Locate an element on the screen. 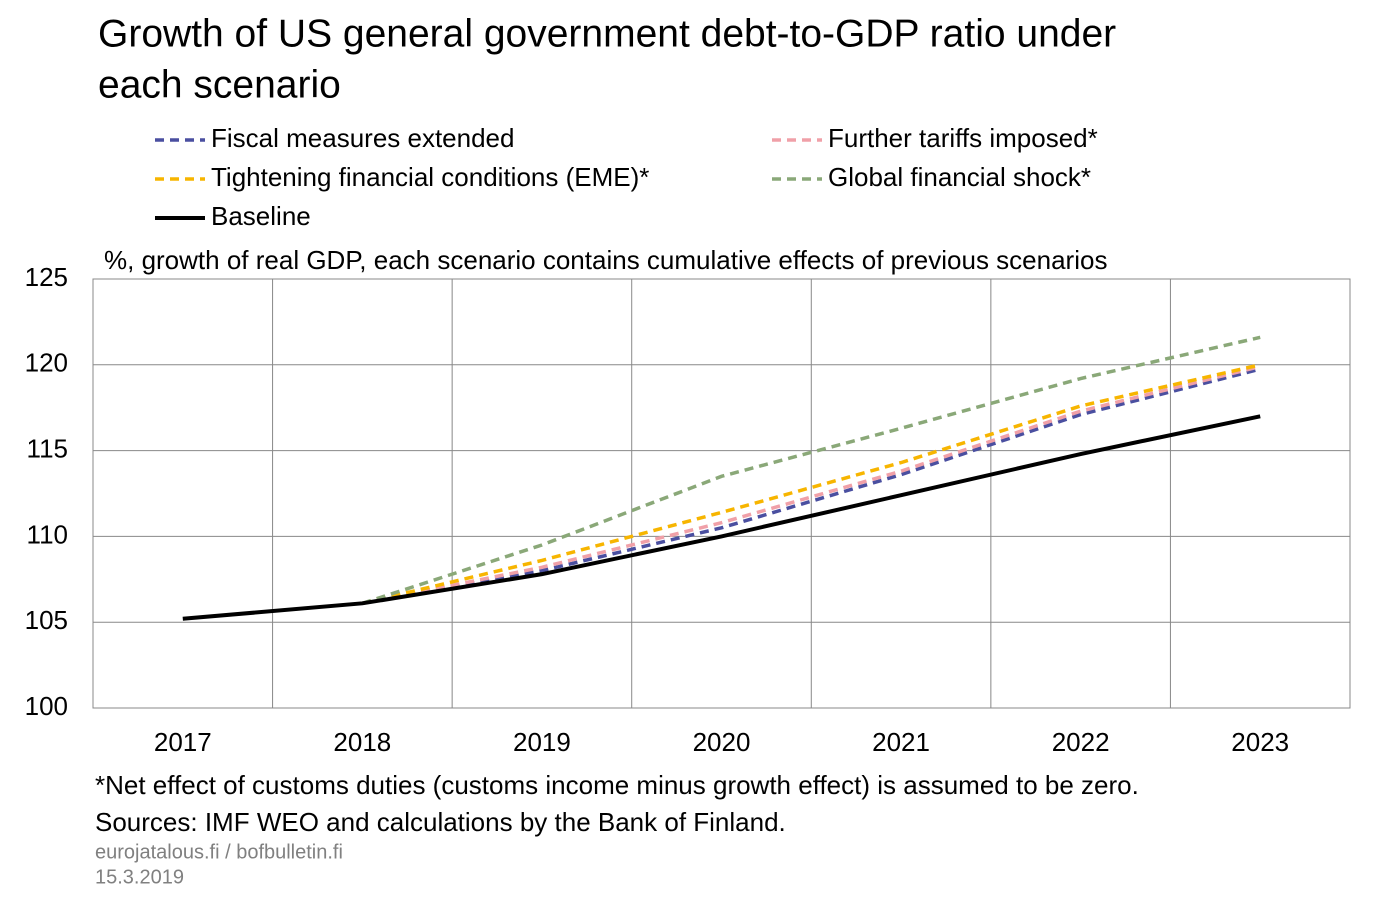 This screenshot has height=900, width=1377. y-tick-label: 100 is located at coordinates (46, 706).